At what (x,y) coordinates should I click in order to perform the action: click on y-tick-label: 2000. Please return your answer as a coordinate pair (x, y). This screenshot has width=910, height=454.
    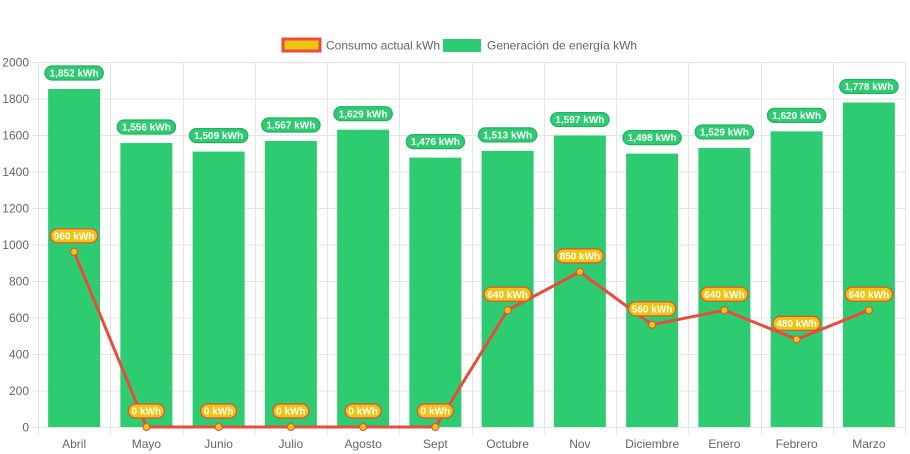
    Looking at the image, I should click on (15, 63).